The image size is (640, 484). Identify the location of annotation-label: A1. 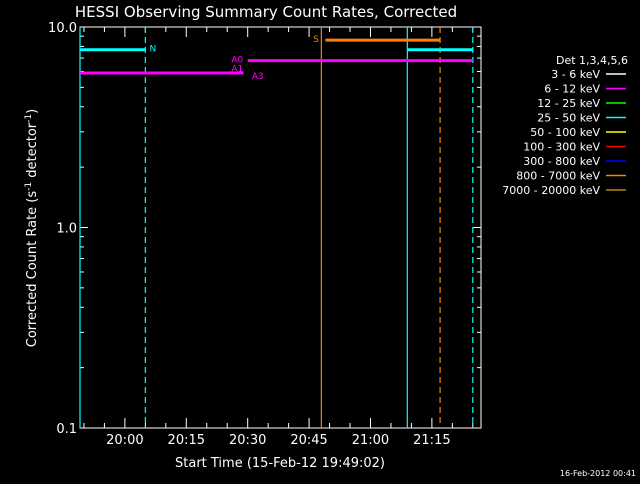
(237, 70).